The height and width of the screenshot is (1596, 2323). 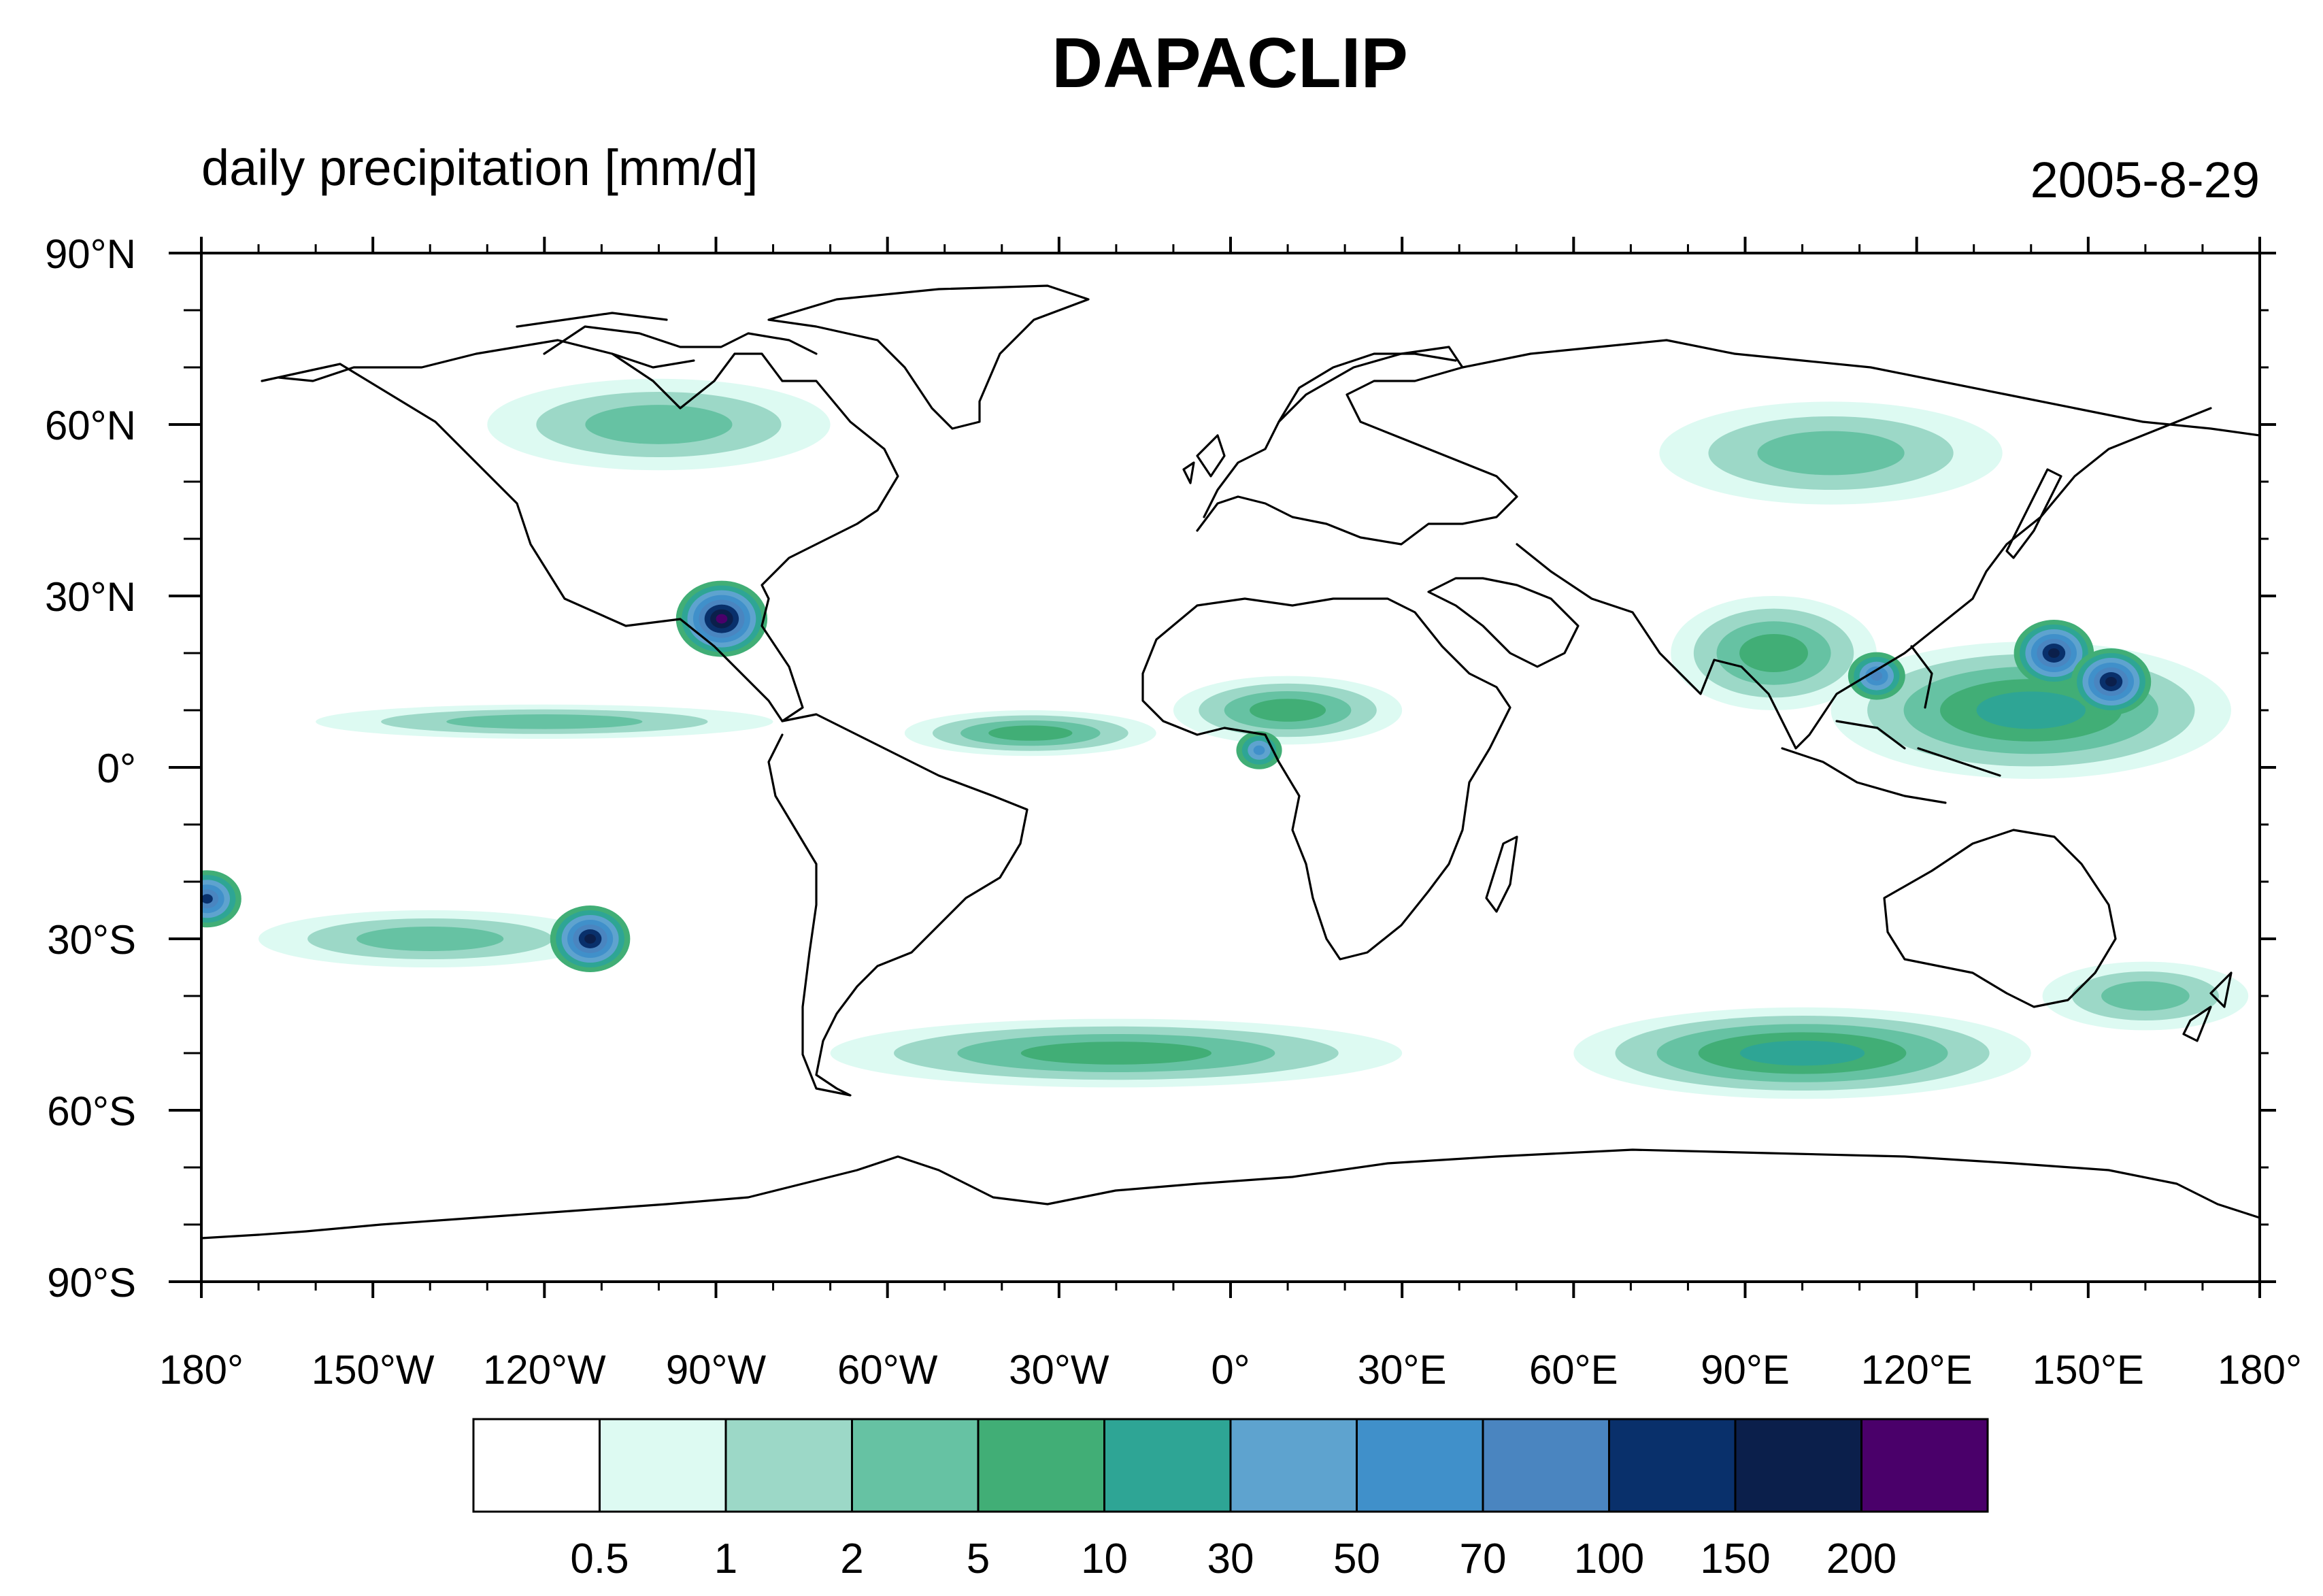 What do you see at coordinates (1356, 1558) in the screenshot?
I see `colorbar-label: 50` at bounding box center [1356, 1558].